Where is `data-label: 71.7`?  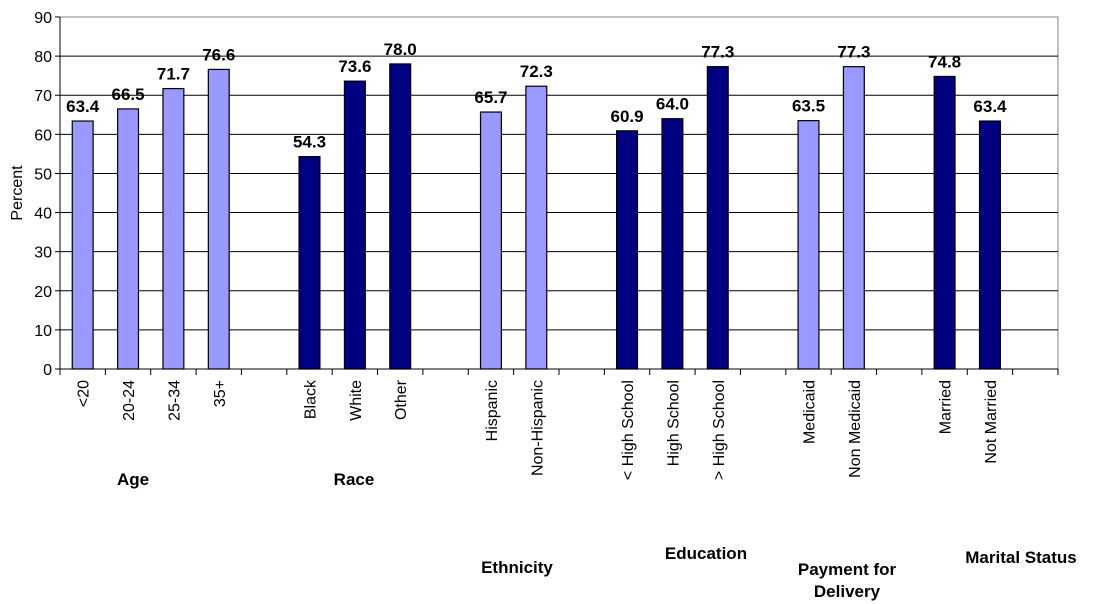 data-label: 71.7 is located at coordinates (173, 74).